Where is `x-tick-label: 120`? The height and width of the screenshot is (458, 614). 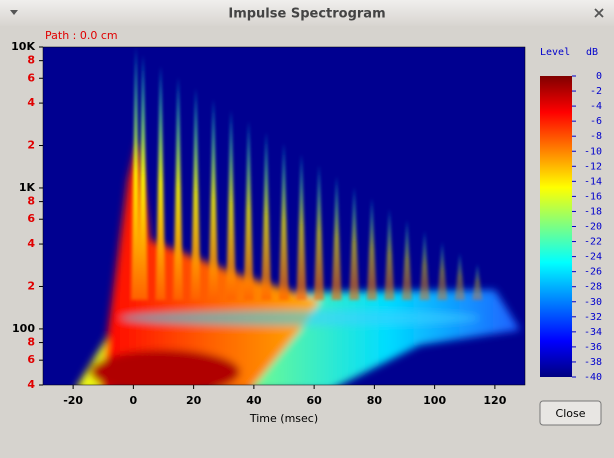
x-tick-label: 120 is located at coordinates (494, 400).